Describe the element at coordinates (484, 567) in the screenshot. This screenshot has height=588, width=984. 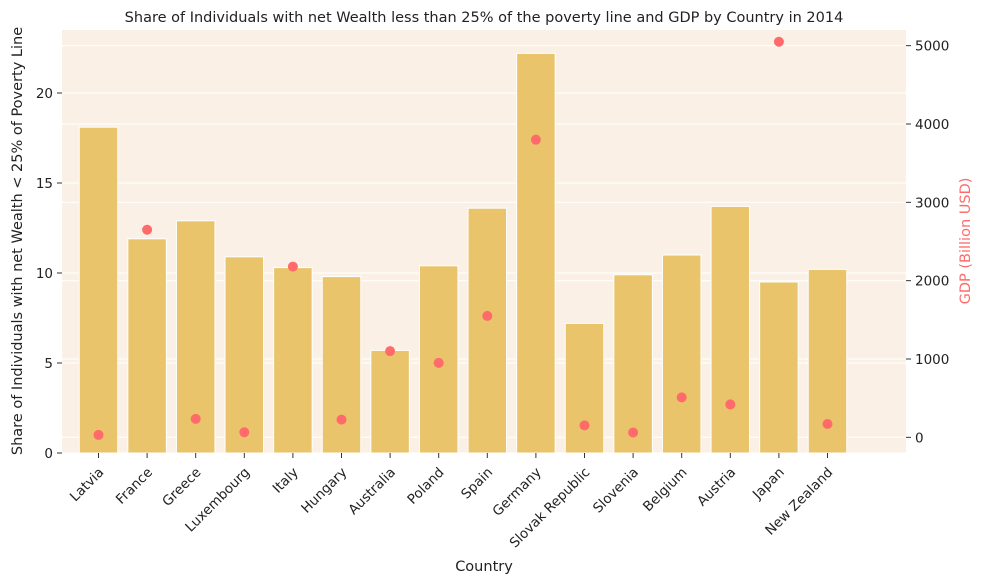
I see `x-axis-label: Country` at that location.